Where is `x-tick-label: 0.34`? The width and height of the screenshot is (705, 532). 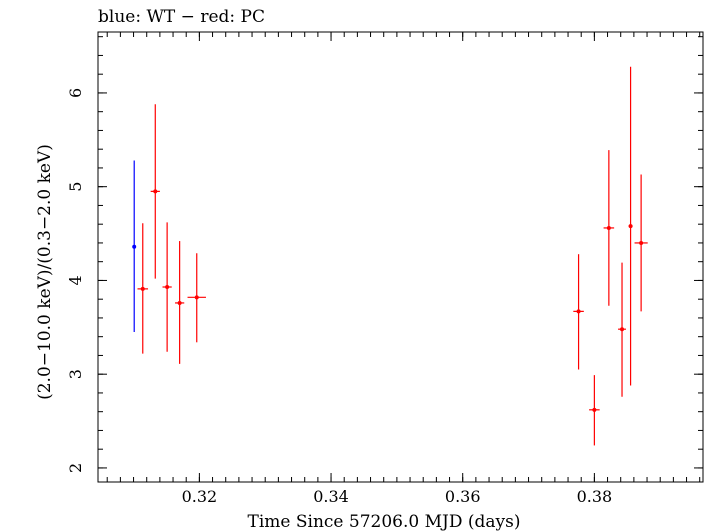 x-tick-label: 0.34 is located at coordinates (331, 496).